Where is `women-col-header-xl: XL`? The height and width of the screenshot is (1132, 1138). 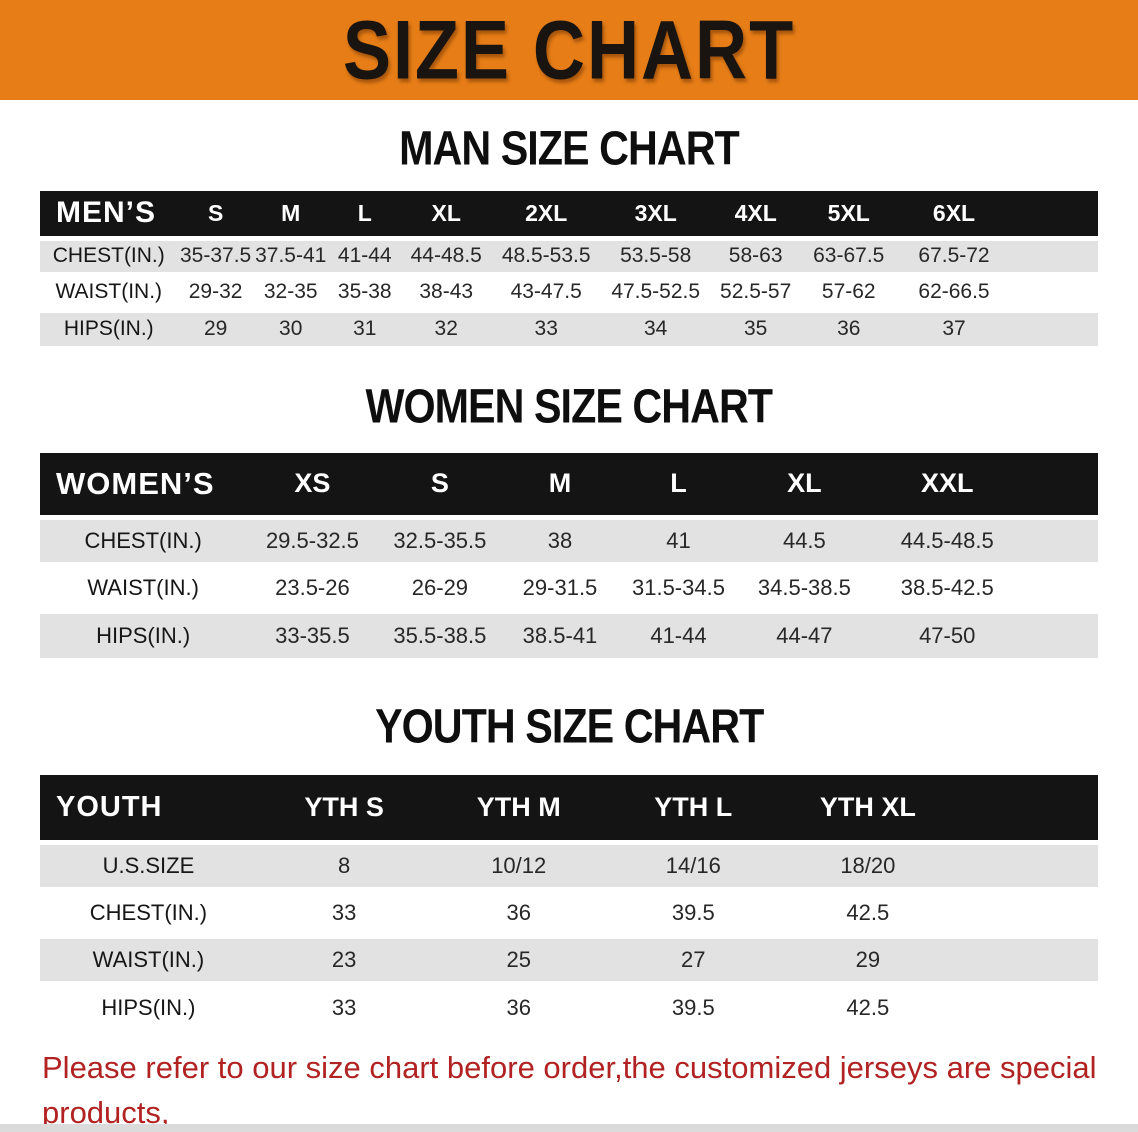
women-col-header-xl: XL is located at coordinates (804, 483).